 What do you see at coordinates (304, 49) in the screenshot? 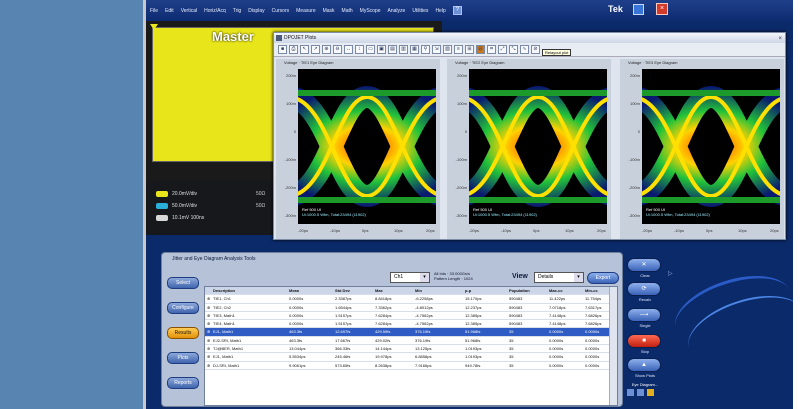
I see `plot-tool-icon: ↖` at bounding box center [304, 49].